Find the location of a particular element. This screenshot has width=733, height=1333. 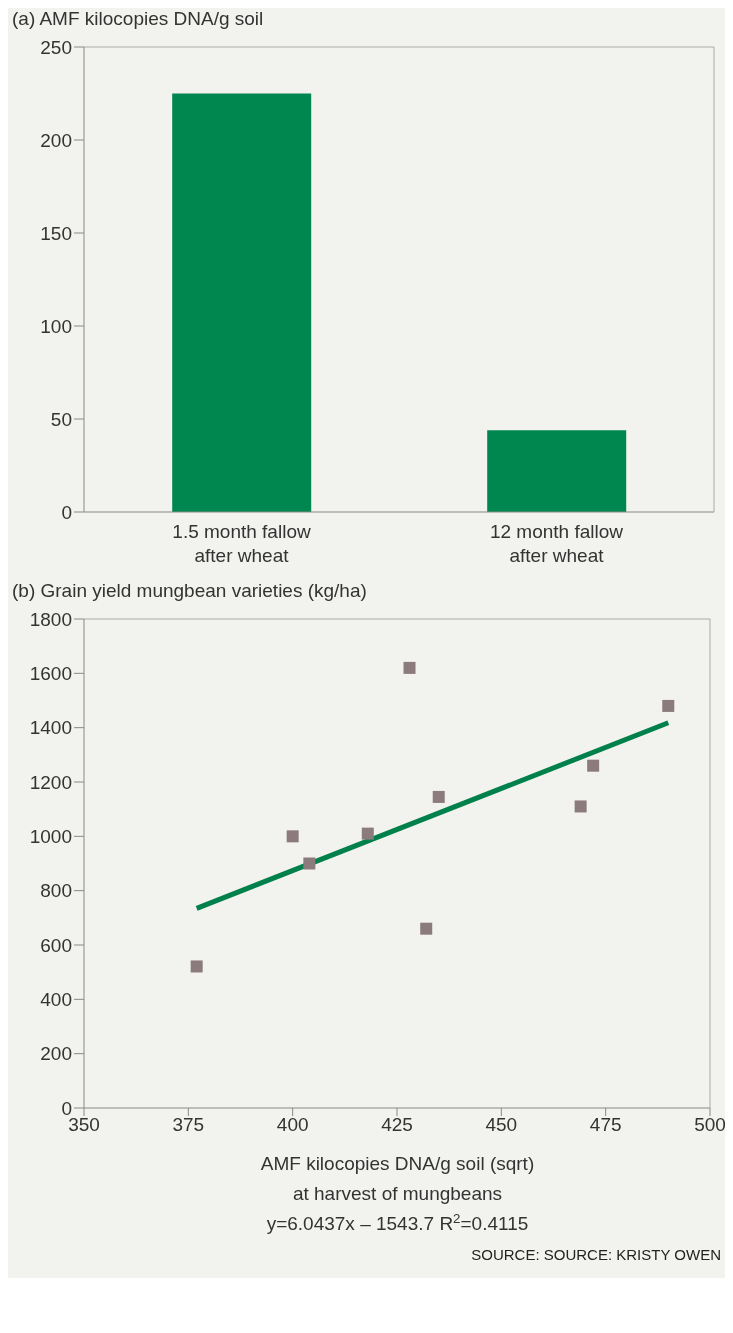

y-tick-label: 100 is located at coordinates (56, 326).